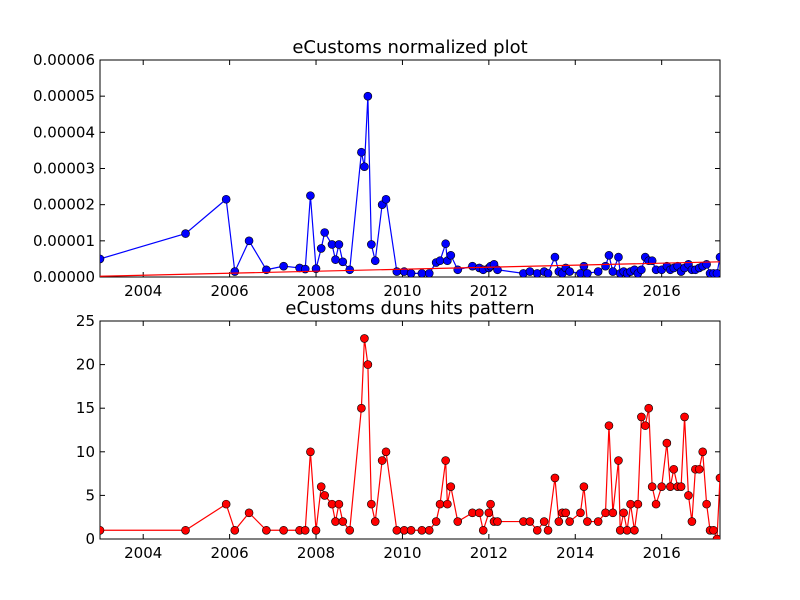 The height and width of the screenshot is (600, 800). What do you see at coordinates (85, 365) in the screenshot?
I see `duns-y-tick-label: 20` at bounding box center [85, 365].